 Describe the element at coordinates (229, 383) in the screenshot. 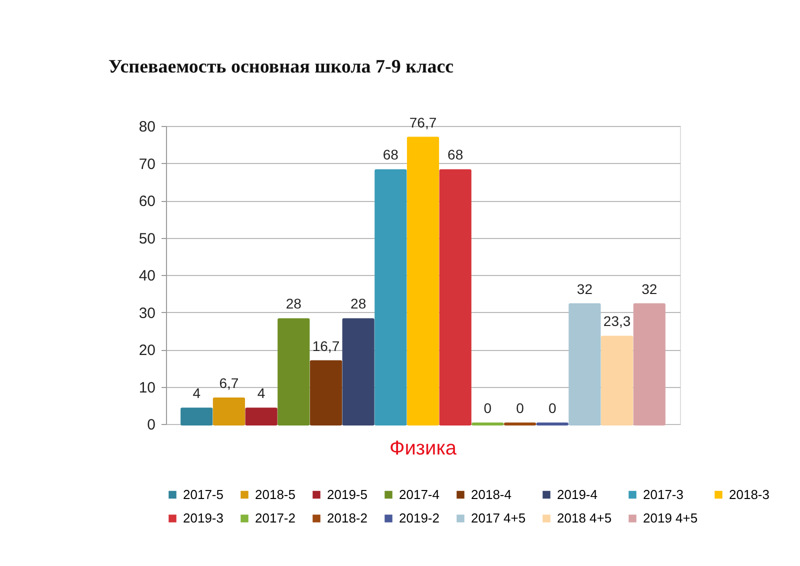

I see `data-label: 6,7` at that location.